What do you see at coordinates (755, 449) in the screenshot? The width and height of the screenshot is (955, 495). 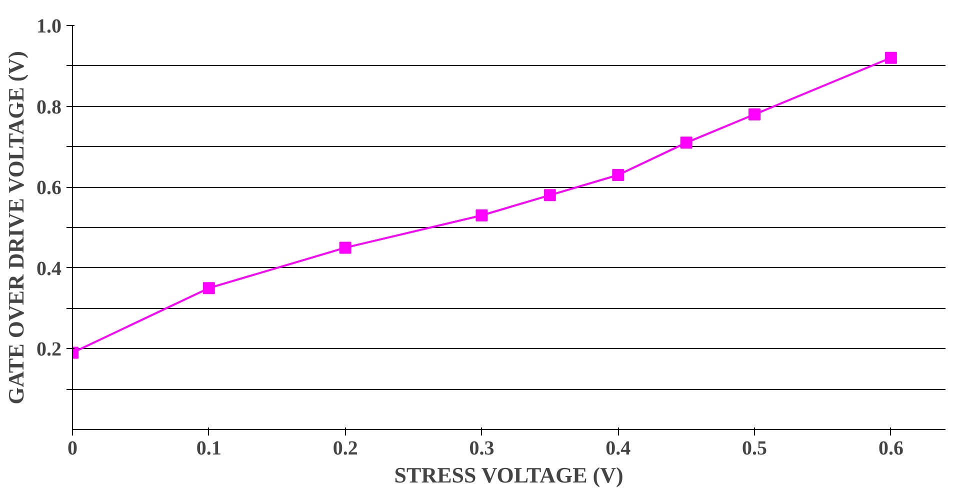 I see `x-tick-label: 0.5` at bounding box center [755, 449].